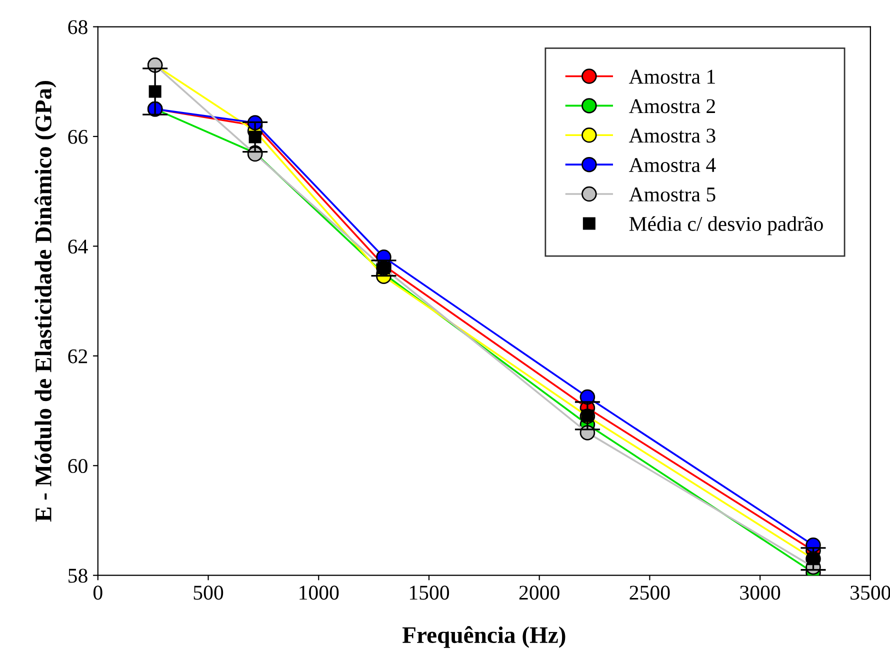 The image size is (890, 669). I want to click on x-axis-title: Frequência (Hz), so click(484, 637).